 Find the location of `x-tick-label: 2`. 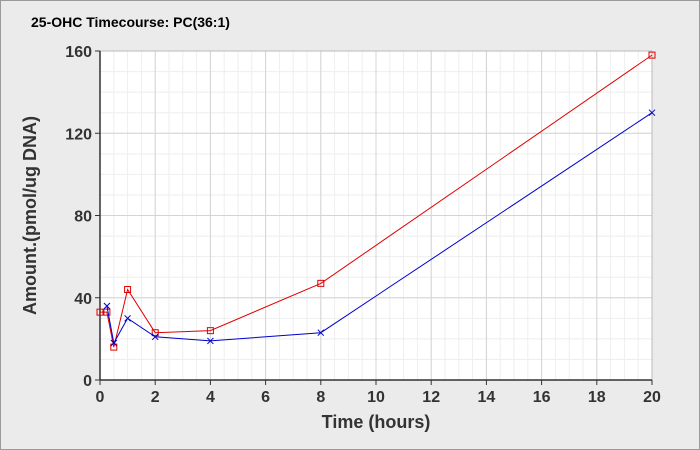

x-tick-label: 2 is located at coordinates (155, 397).